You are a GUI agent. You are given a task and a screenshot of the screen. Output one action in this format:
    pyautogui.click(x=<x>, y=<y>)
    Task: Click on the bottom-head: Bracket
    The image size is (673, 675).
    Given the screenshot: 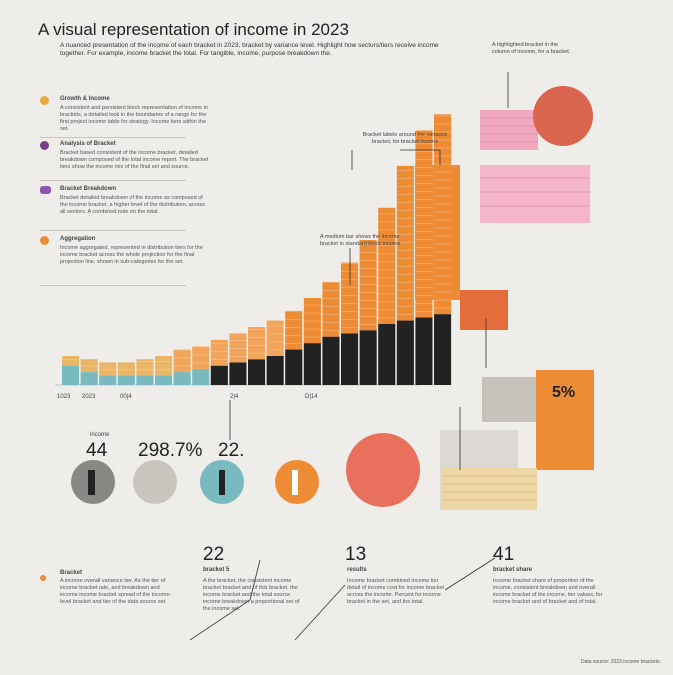 What is the action you would take?
    pyautogui.click(x=71, y=573)
    